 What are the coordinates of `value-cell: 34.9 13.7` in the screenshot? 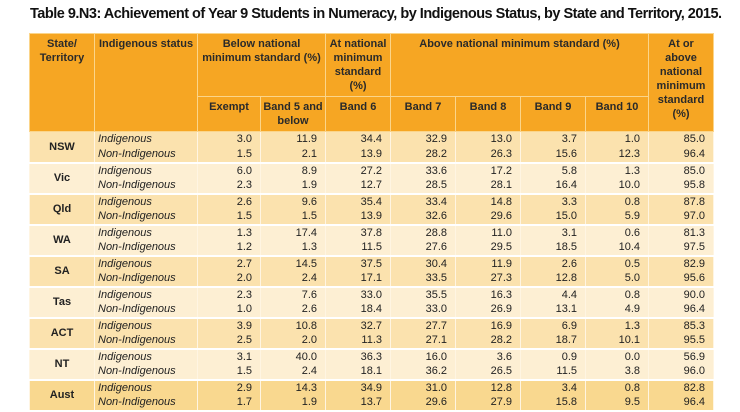 It's located at (358, 395).